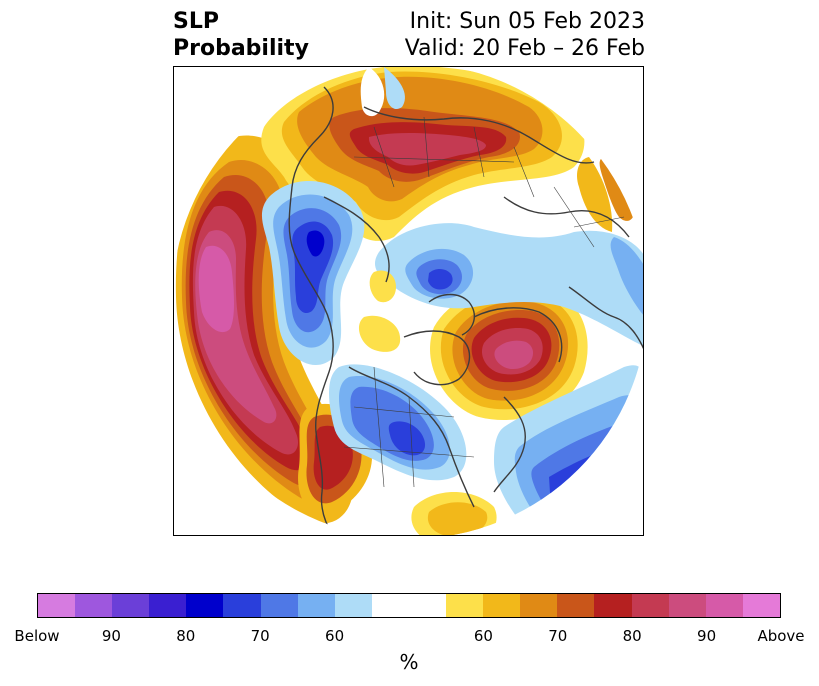  What do you see at coordinates (196, 21) in the screenshot?
I see `title-slp: SLP` at bounding box center [196, 21].